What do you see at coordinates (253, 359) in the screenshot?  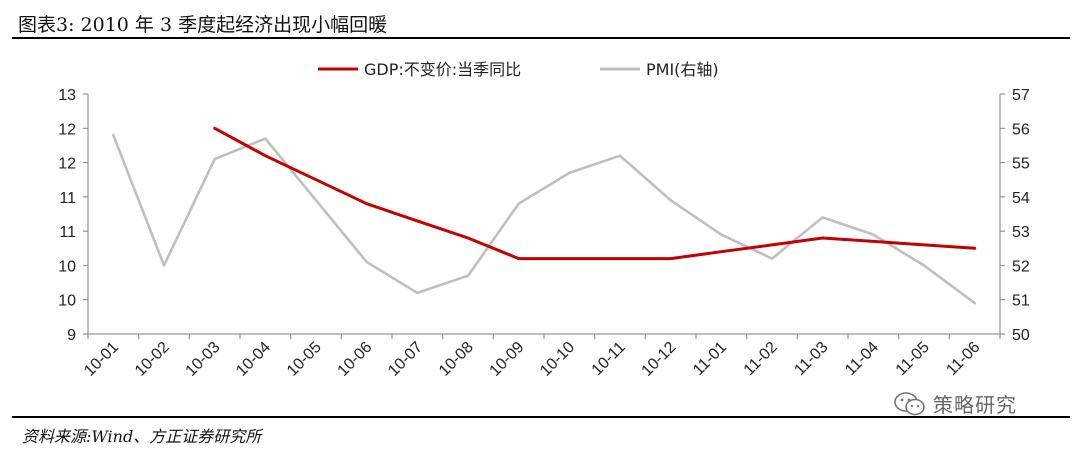 I see `x-tick-label: 10-04` at bounding box center [253, 359].